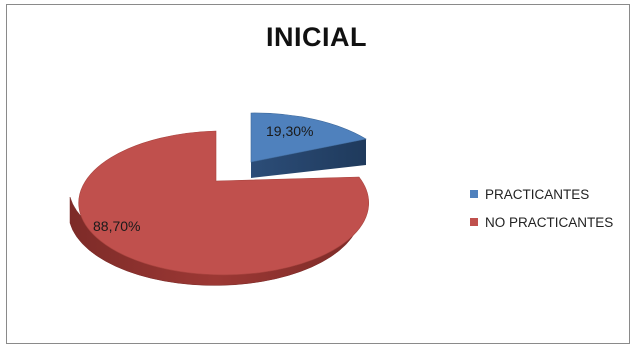 This screenshot has width=633, height=346. I want to click on legend-swatch-no-practicantes, so click(474, 222).